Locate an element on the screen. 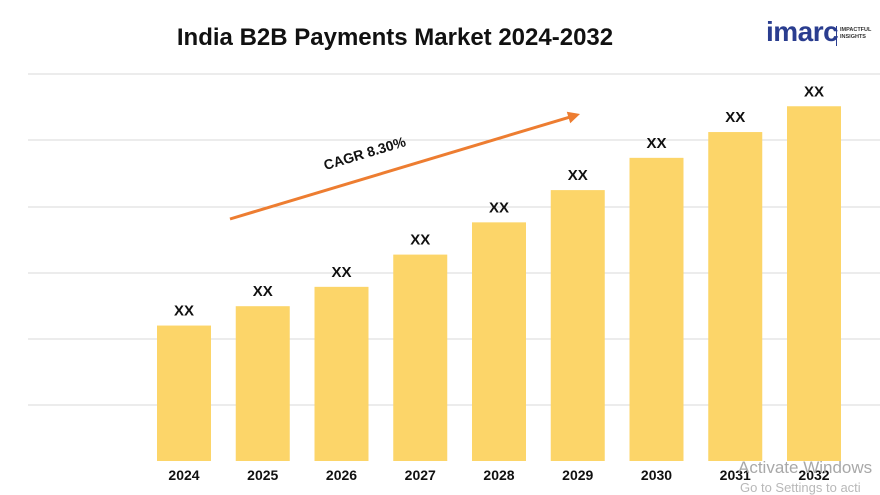 This screenshot has height=495, width=880. activate-windows-watermark: Activate Windows is located at coordinates (805, 467).